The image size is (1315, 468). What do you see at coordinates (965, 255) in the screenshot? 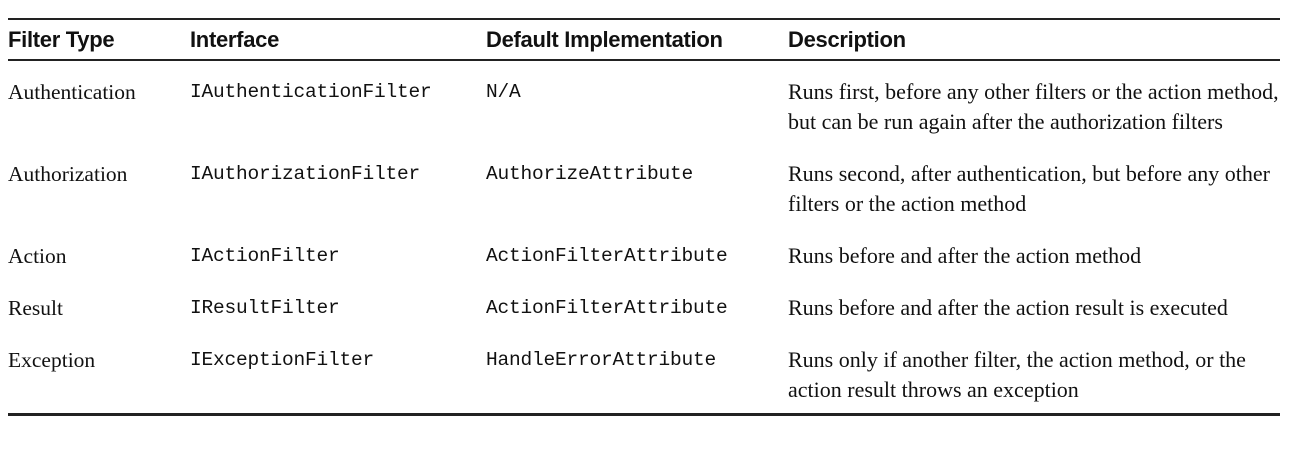
I see `cell-description: Runs before and after the action method` at bounding box center [965, 255].